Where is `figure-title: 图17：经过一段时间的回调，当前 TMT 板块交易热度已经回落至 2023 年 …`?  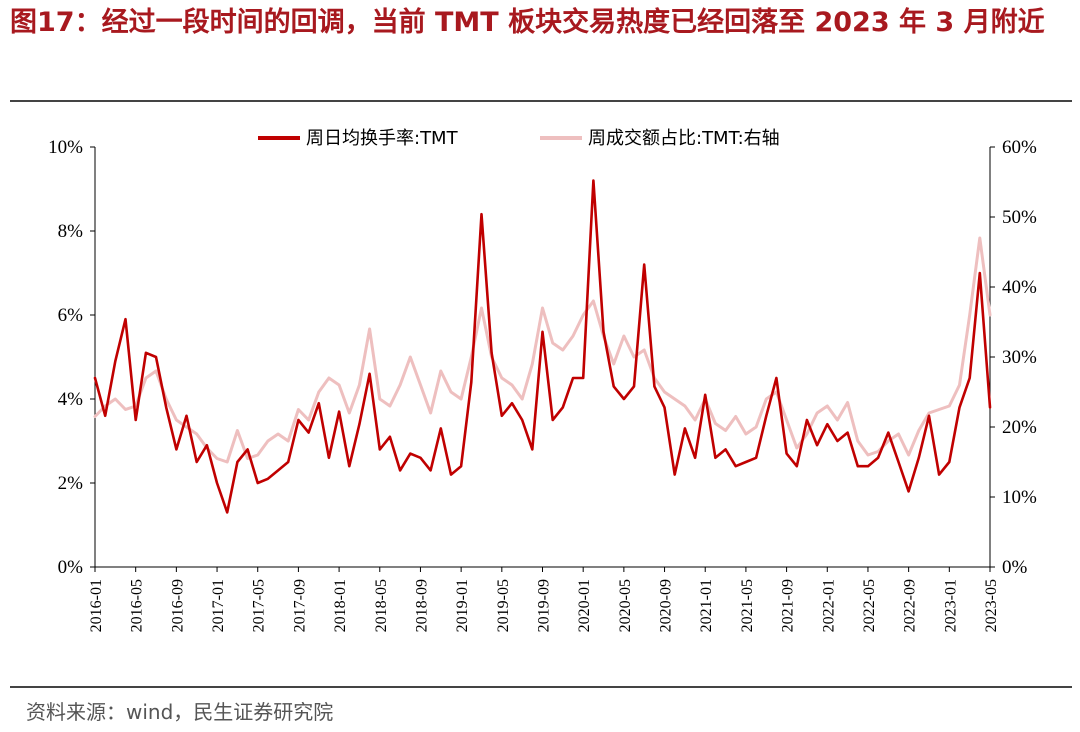 figure-title: 图17：经过一段时间的回调，当前 TMT 板块交易热度已经回落至 2023 年 … is located at coordinates (527, 22).